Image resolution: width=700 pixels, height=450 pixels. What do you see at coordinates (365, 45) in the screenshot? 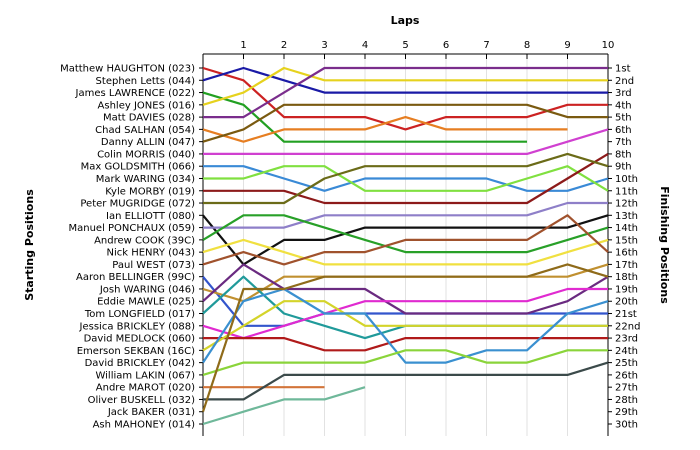
I see `x-tick-label: 4` at bounding box center [365, 45].